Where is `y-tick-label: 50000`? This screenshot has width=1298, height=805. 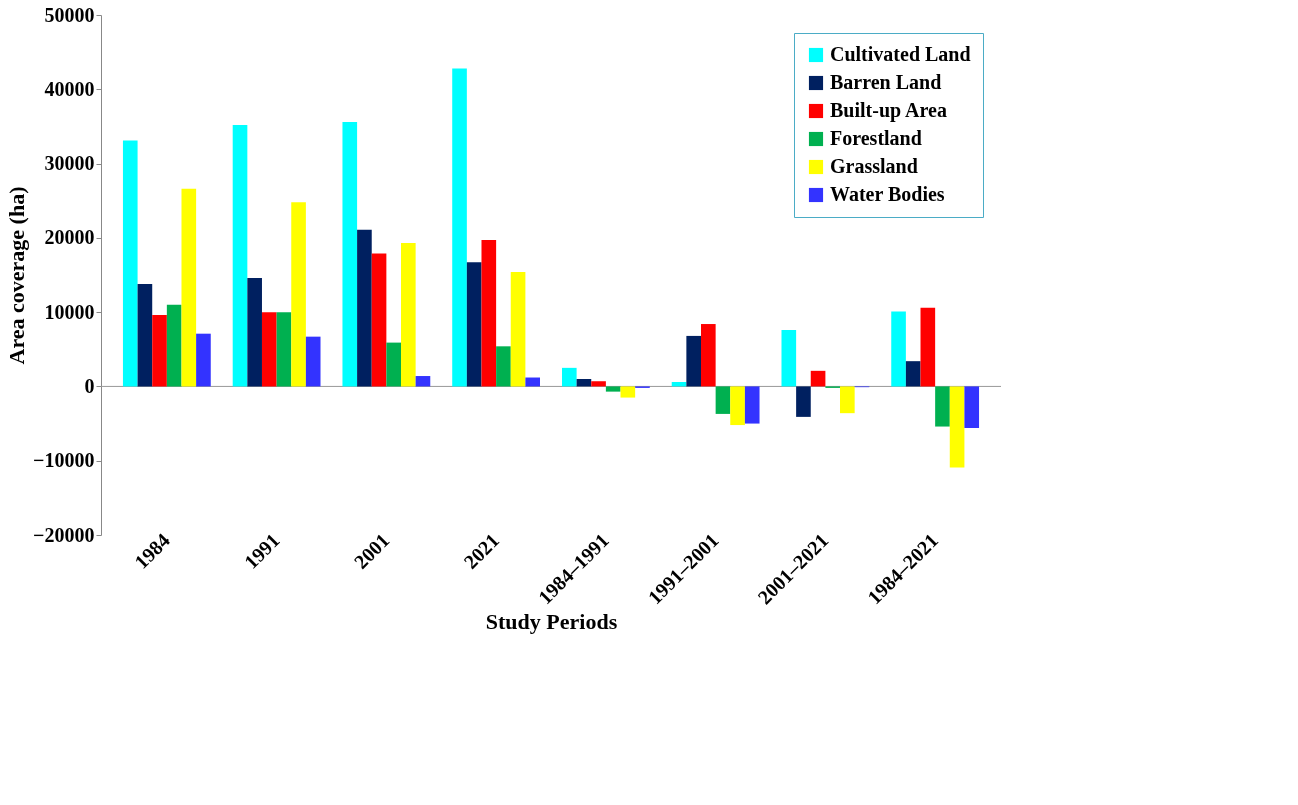
y-tick-label: 50000 is located at coordinates (69, 14).